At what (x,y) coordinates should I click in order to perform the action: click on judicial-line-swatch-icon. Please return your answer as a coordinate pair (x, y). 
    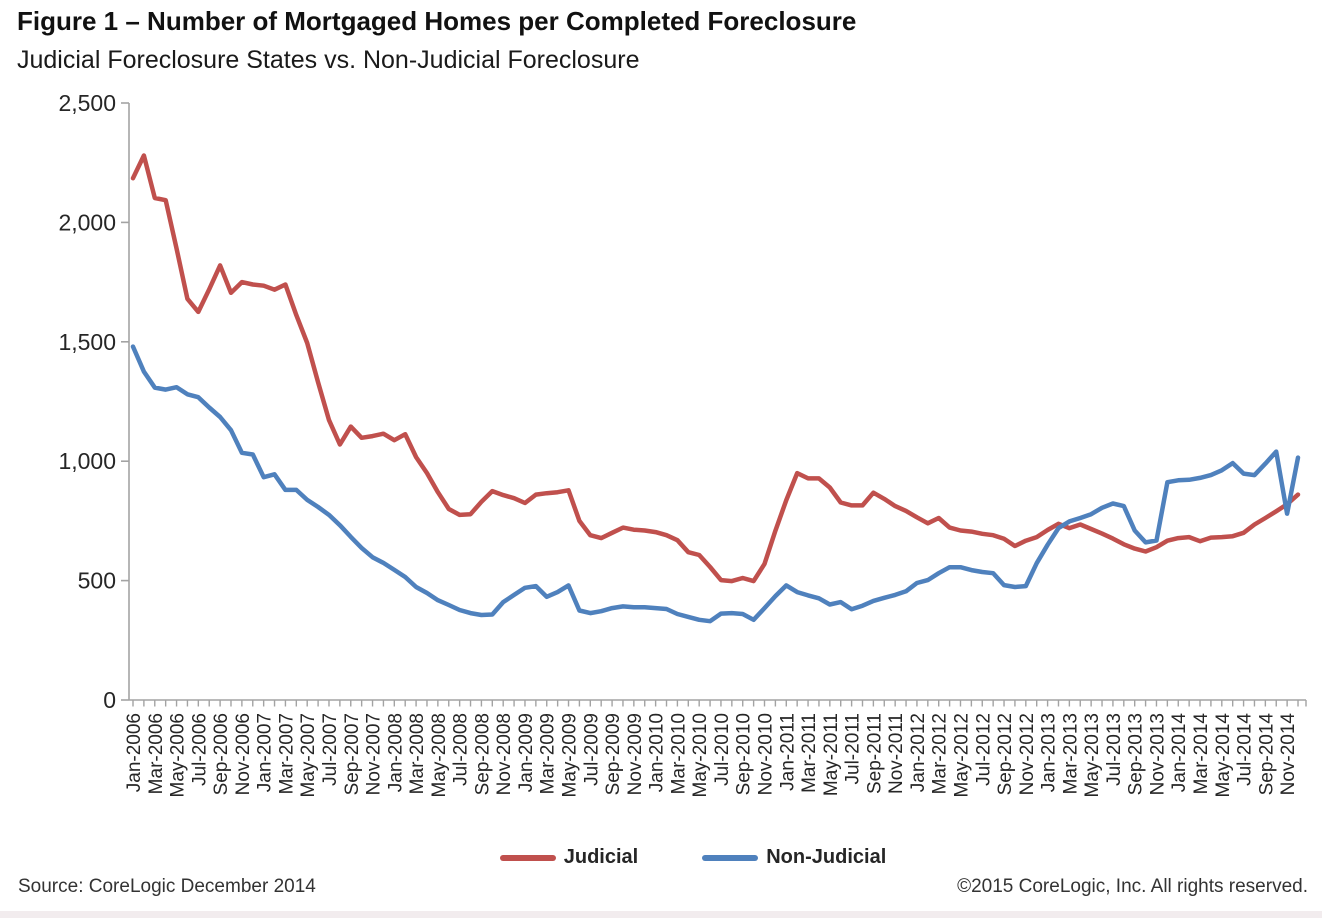
    Looking at the image, I should click on (527, 857).